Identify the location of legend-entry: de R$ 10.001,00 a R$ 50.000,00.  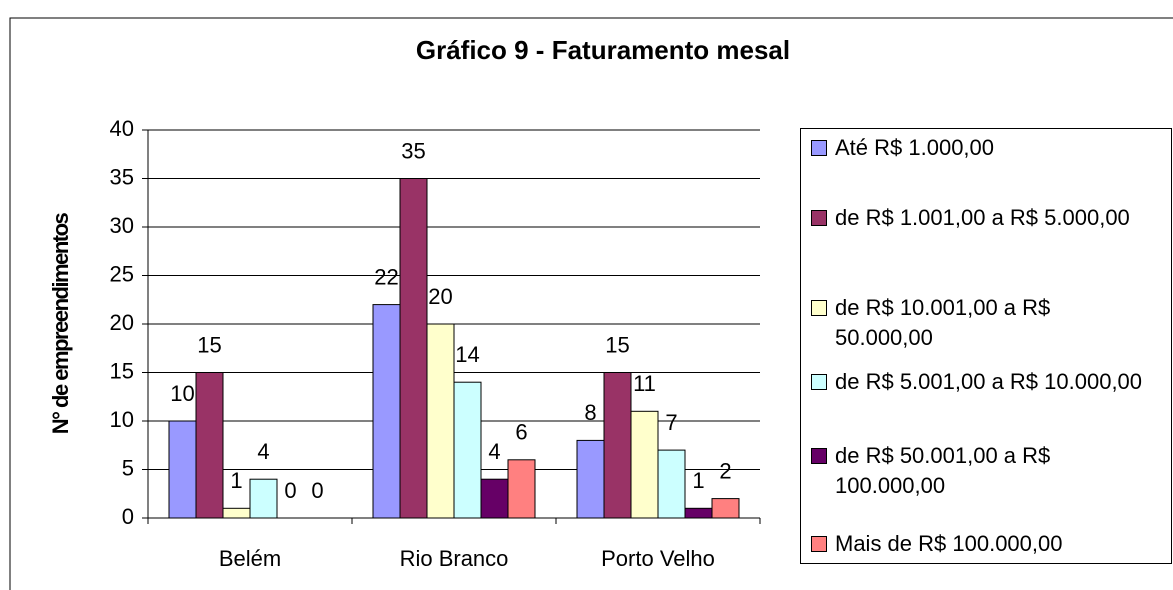
(986, 323).